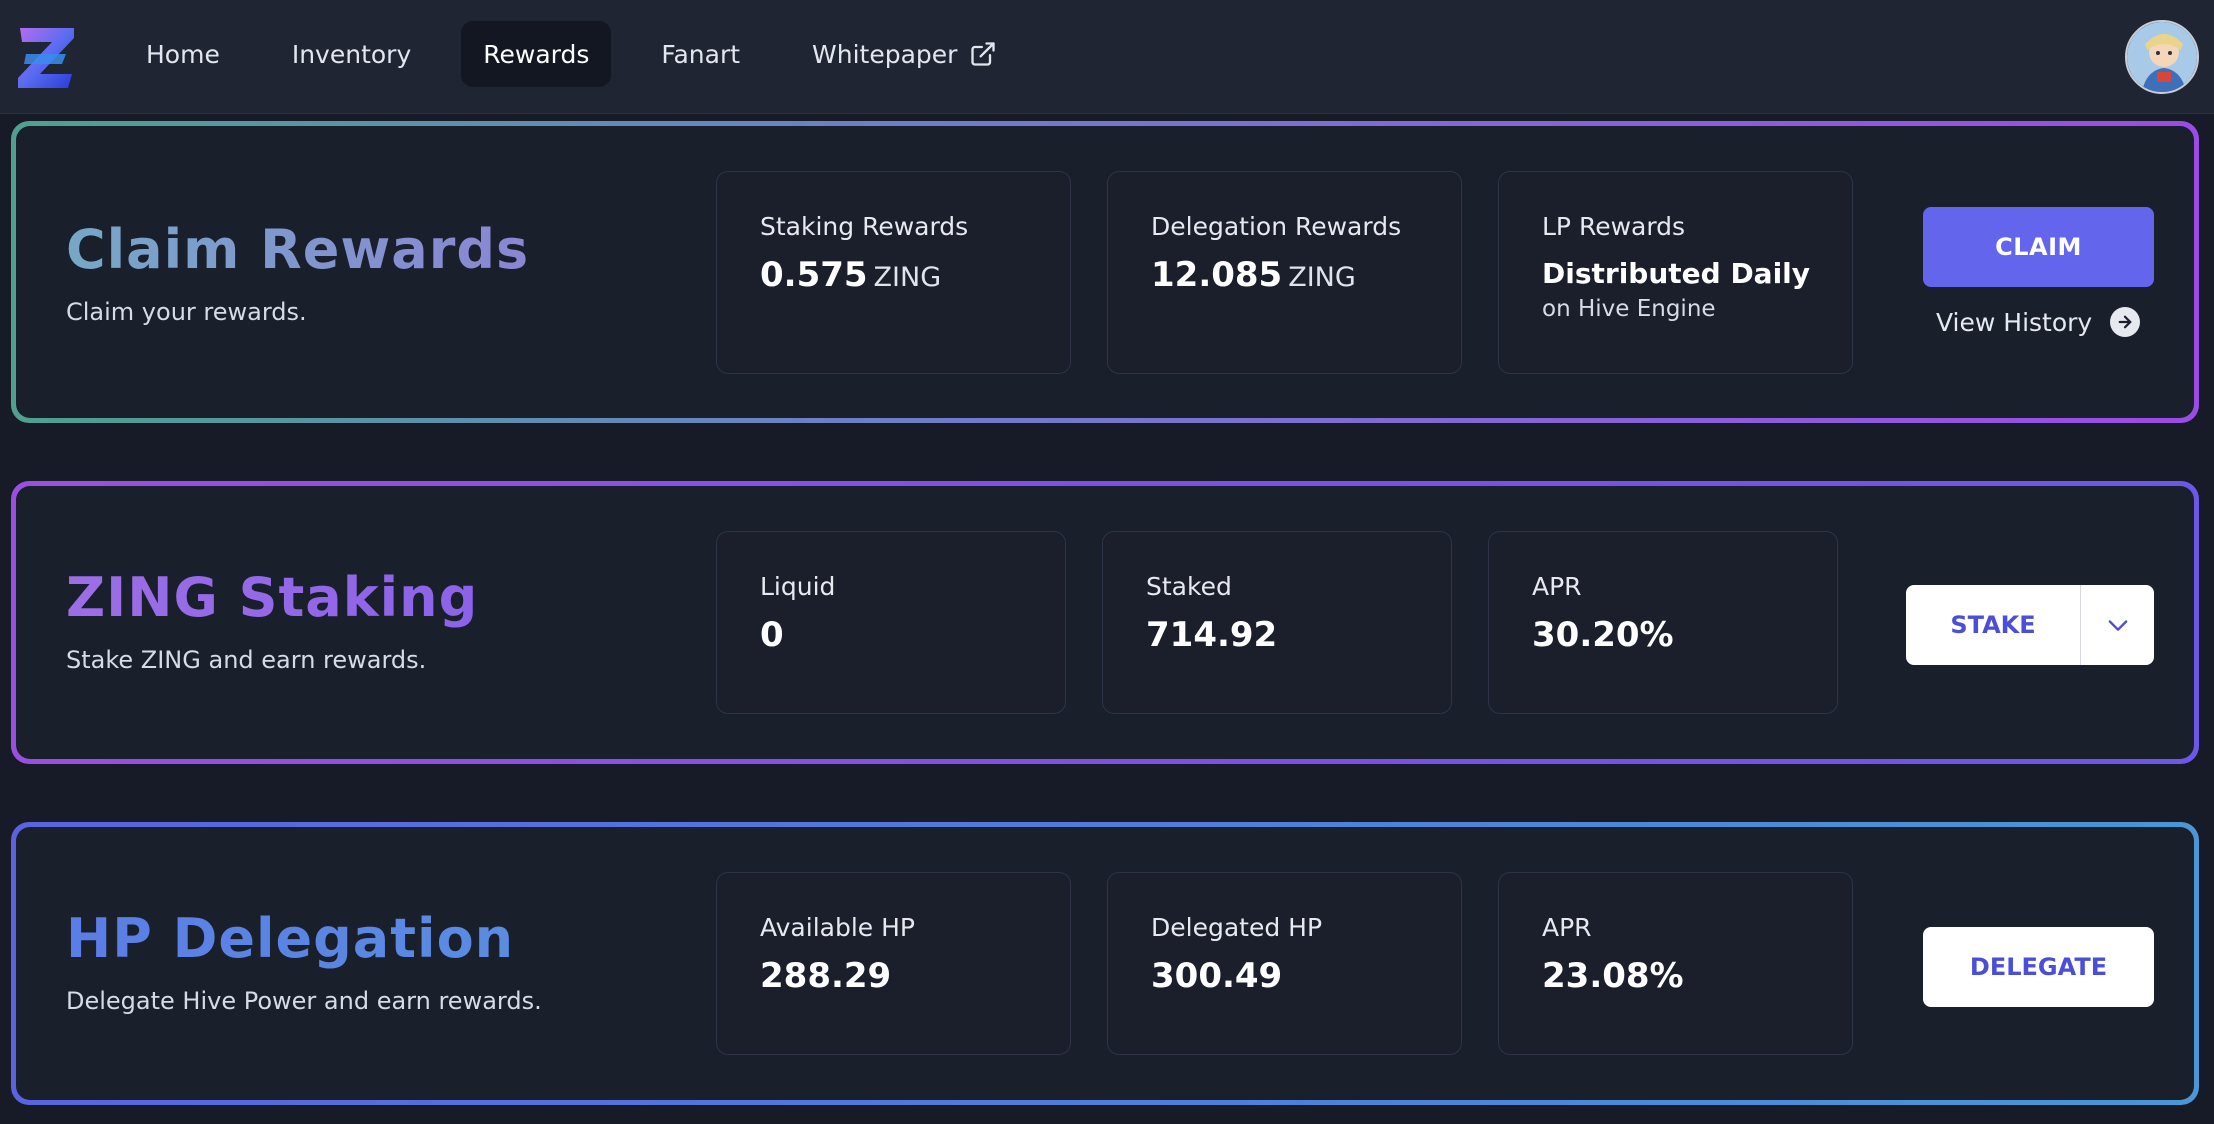  Describe the element at coordinates (814, 275) in the screenshot. I see `staking-rewards-value: 0.575` at that location.